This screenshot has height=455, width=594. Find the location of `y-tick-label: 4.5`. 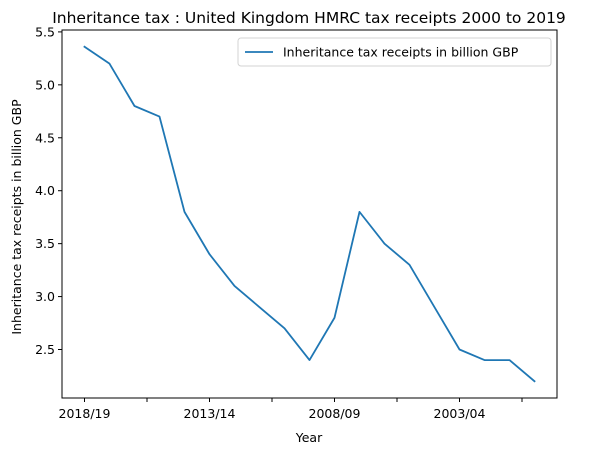

y-tick-label: 4.5 is located at coordinates (45, 137).